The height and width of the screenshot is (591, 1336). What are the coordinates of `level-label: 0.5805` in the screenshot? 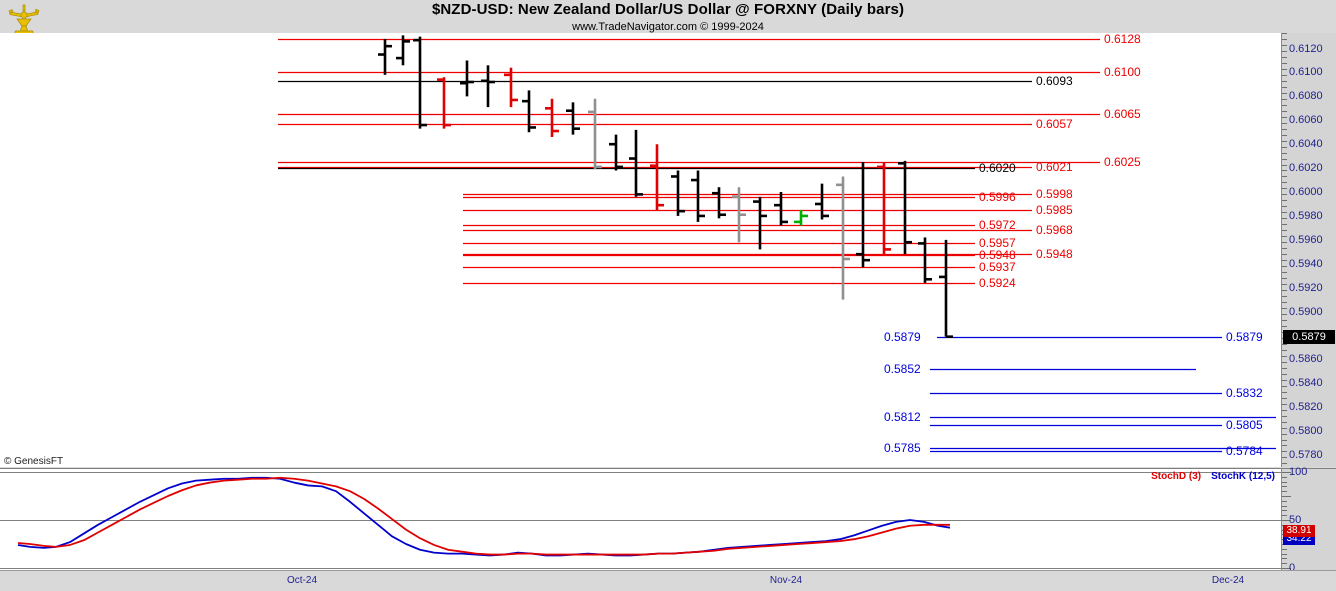 It's located at (1244, 425).